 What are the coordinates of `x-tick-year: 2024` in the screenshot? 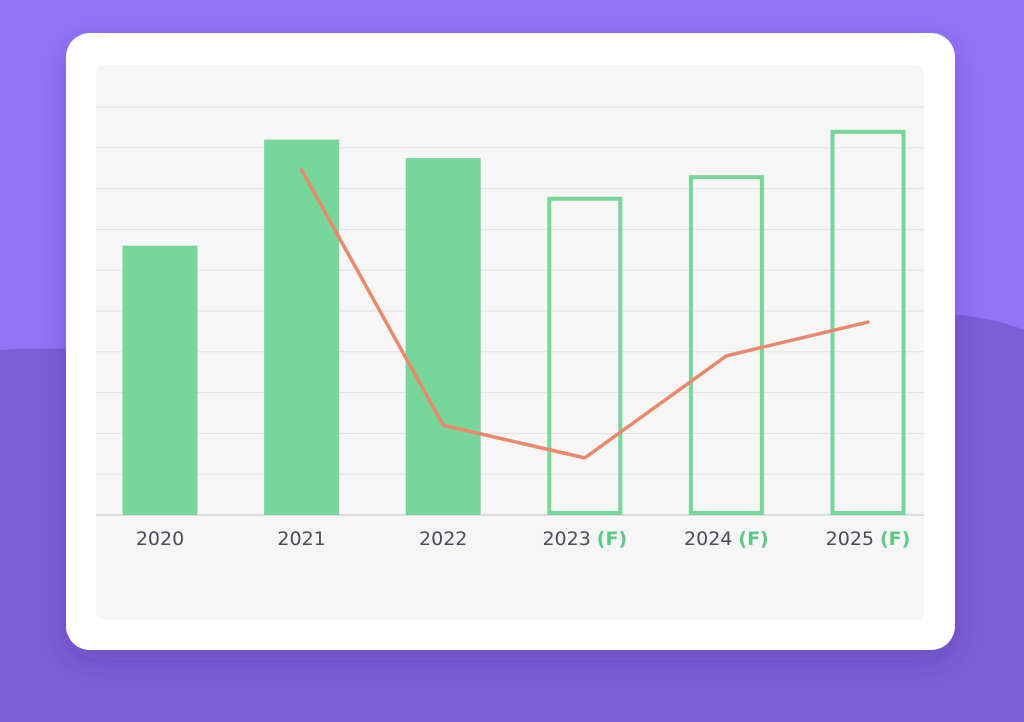 It's located at (708, 539).